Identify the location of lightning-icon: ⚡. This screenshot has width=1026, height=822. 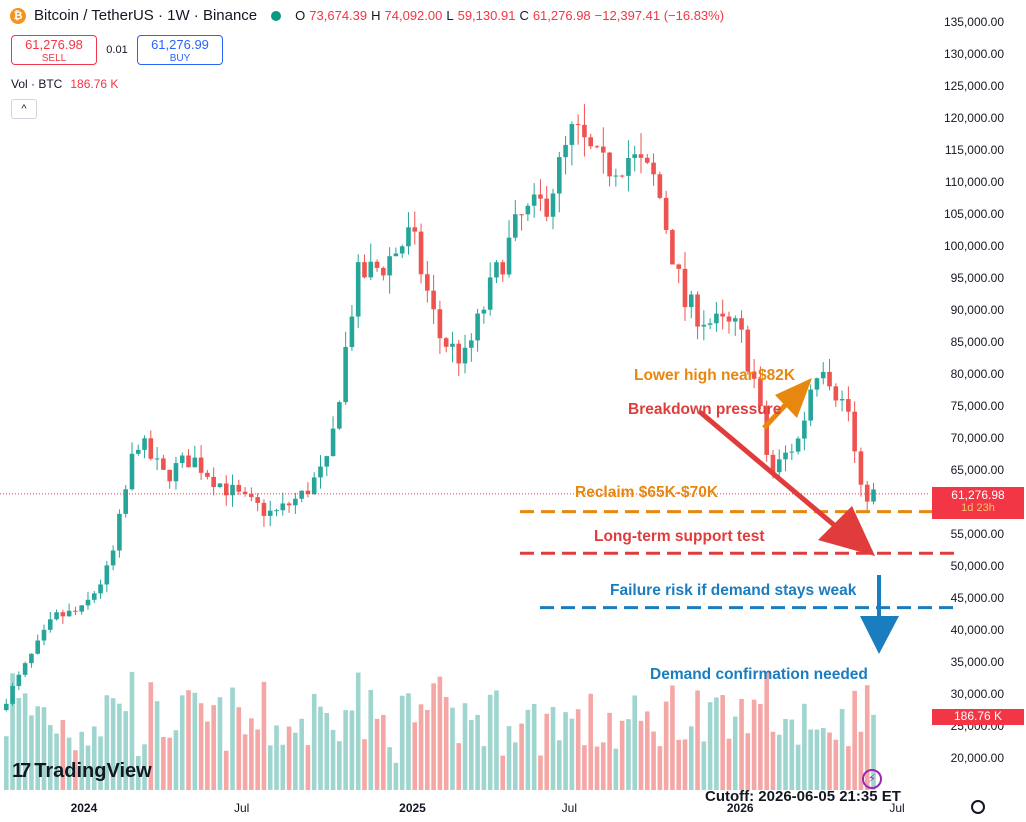
(872, 779).